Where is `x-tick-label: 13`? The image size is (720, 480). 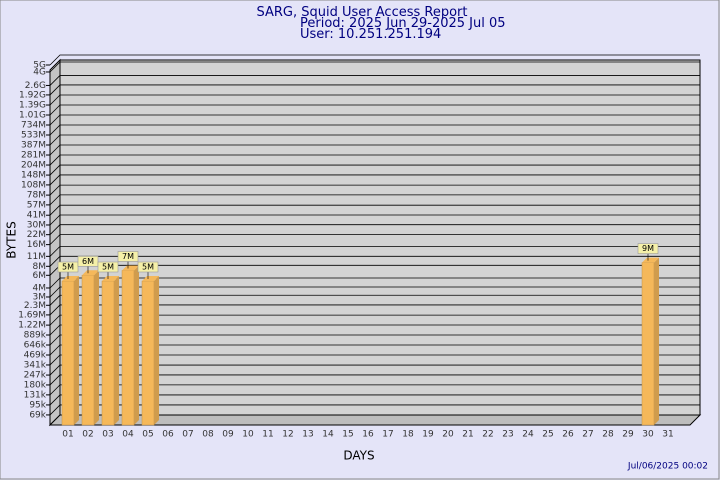 x-tick-label: 13 is located at coordinates (307, 435).